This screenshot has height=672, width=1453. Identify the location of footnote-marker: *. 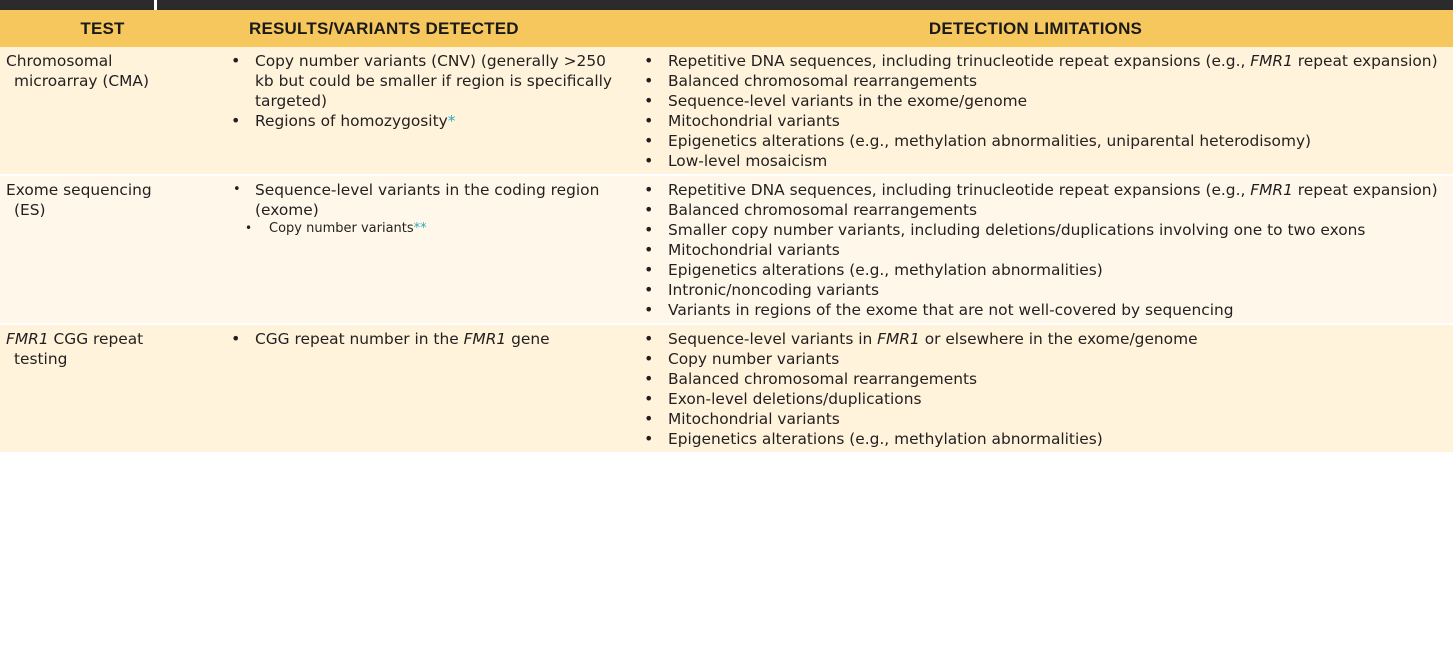
(451, 121).